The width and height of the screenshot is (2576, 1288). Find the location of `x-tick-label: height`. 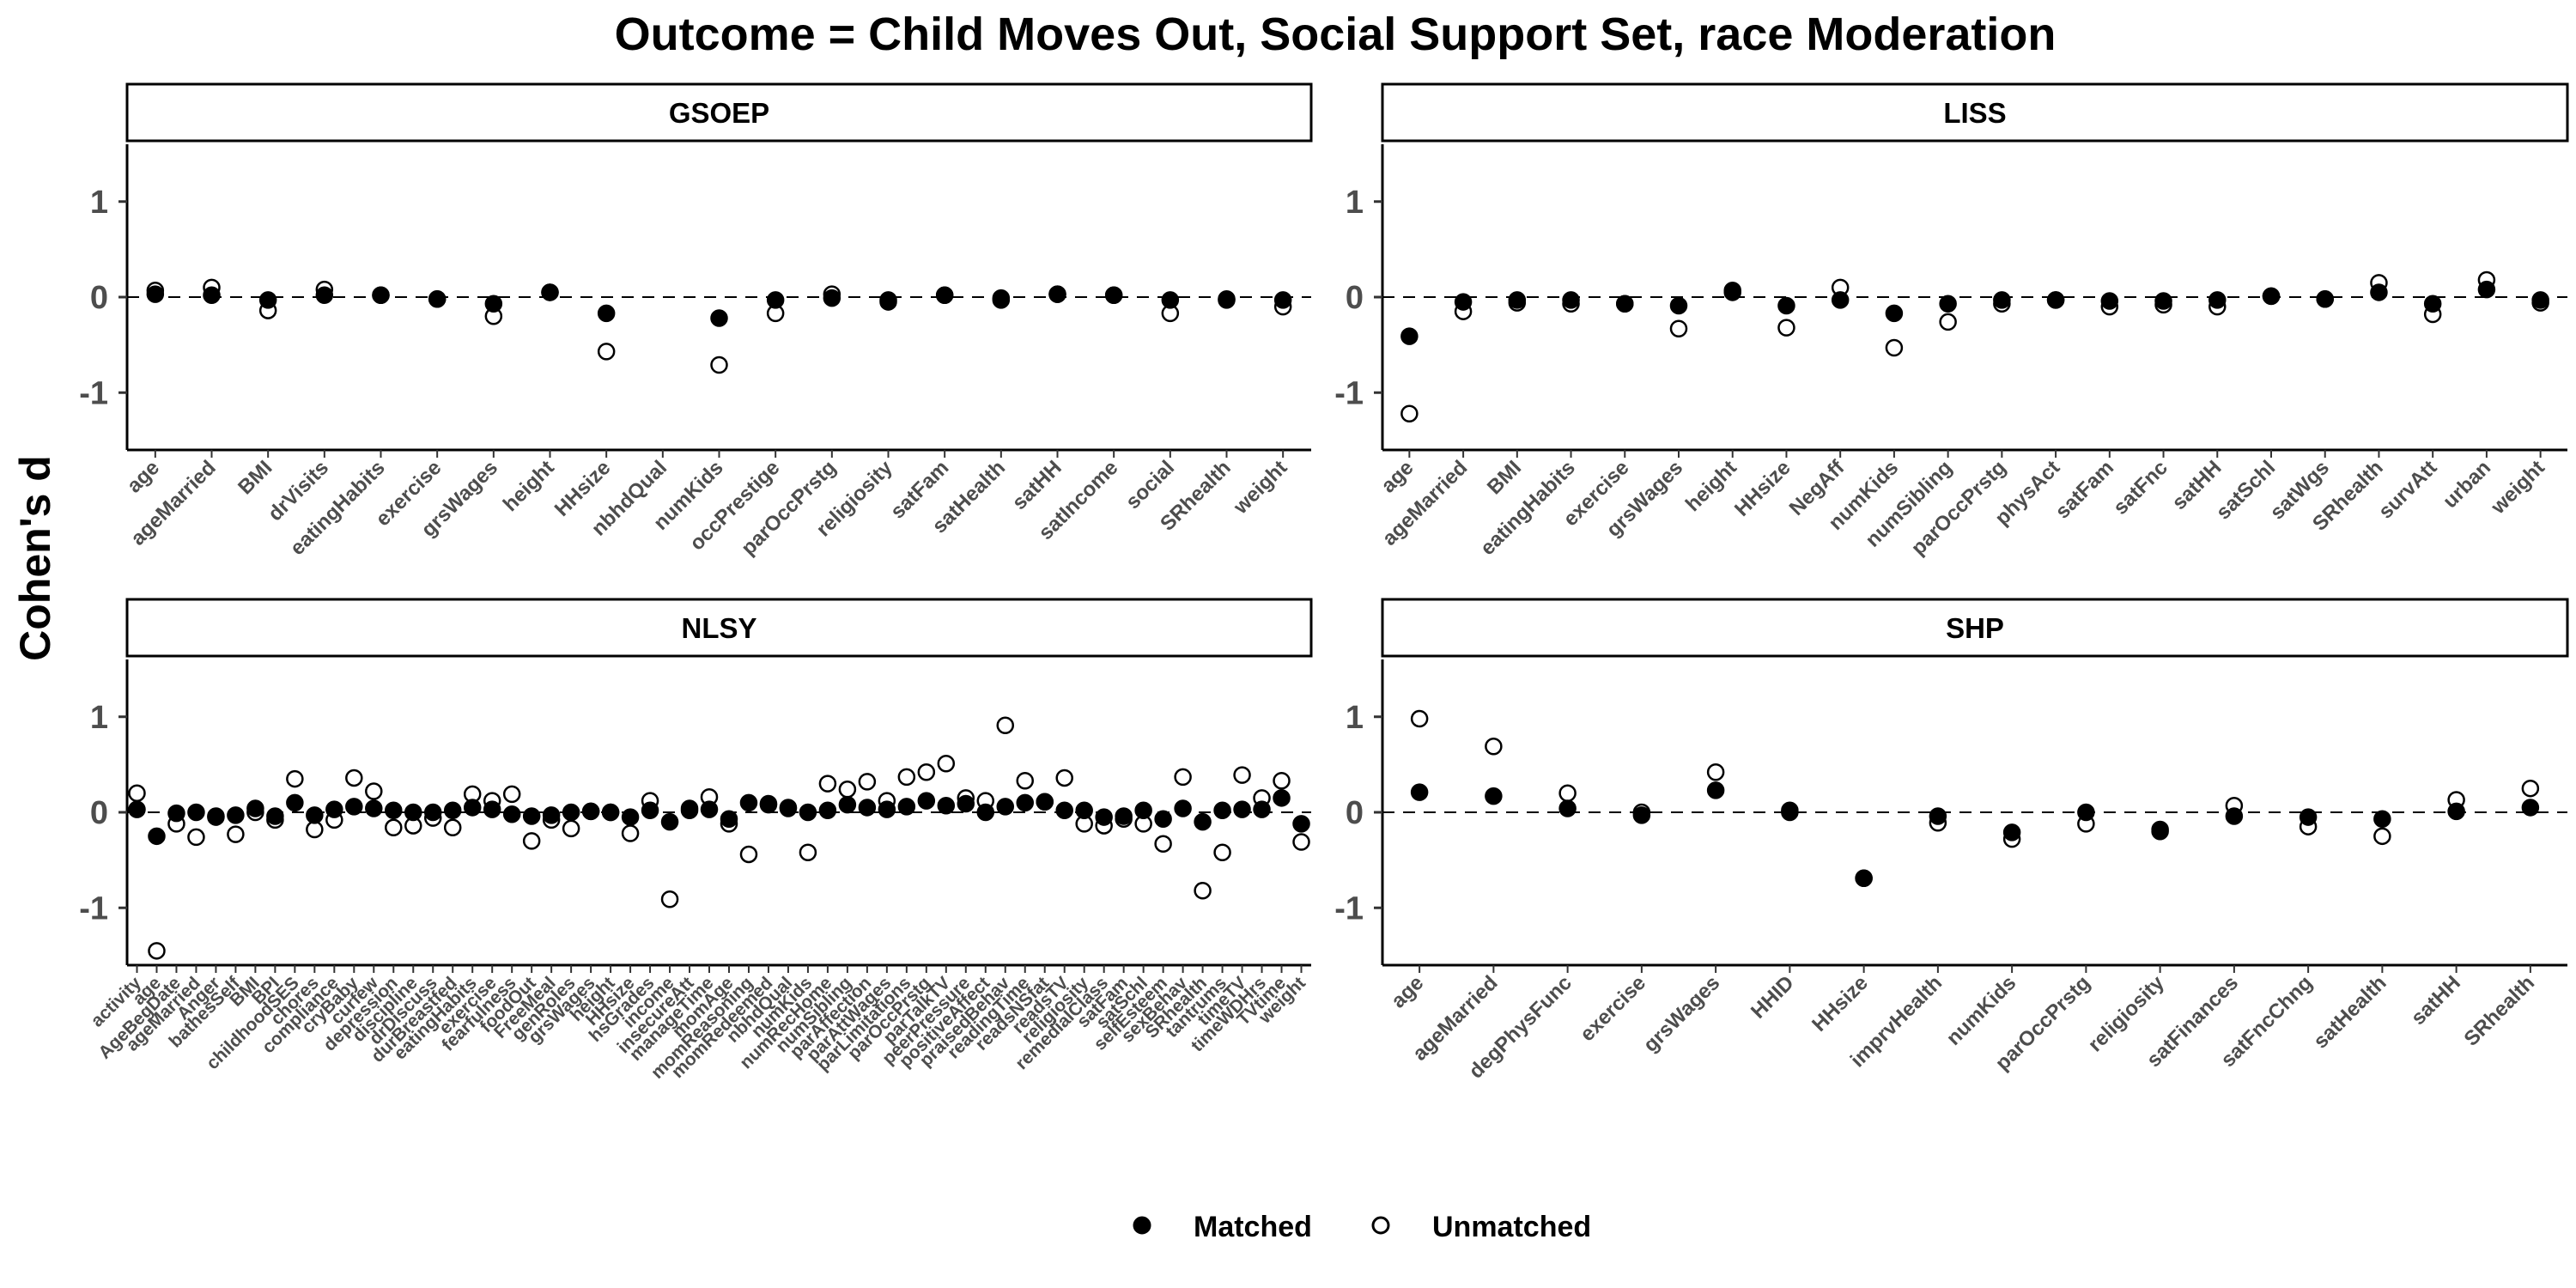

x-tick-label: height is located at coordinates (529, 486).